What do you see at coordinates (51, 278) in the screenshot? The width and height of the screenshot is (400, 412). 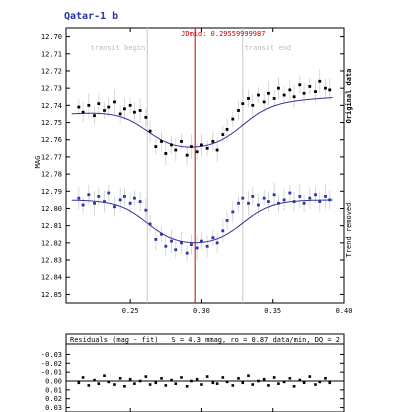 I see `y-tick-label: 12.84` at bounding box center [51, 278].